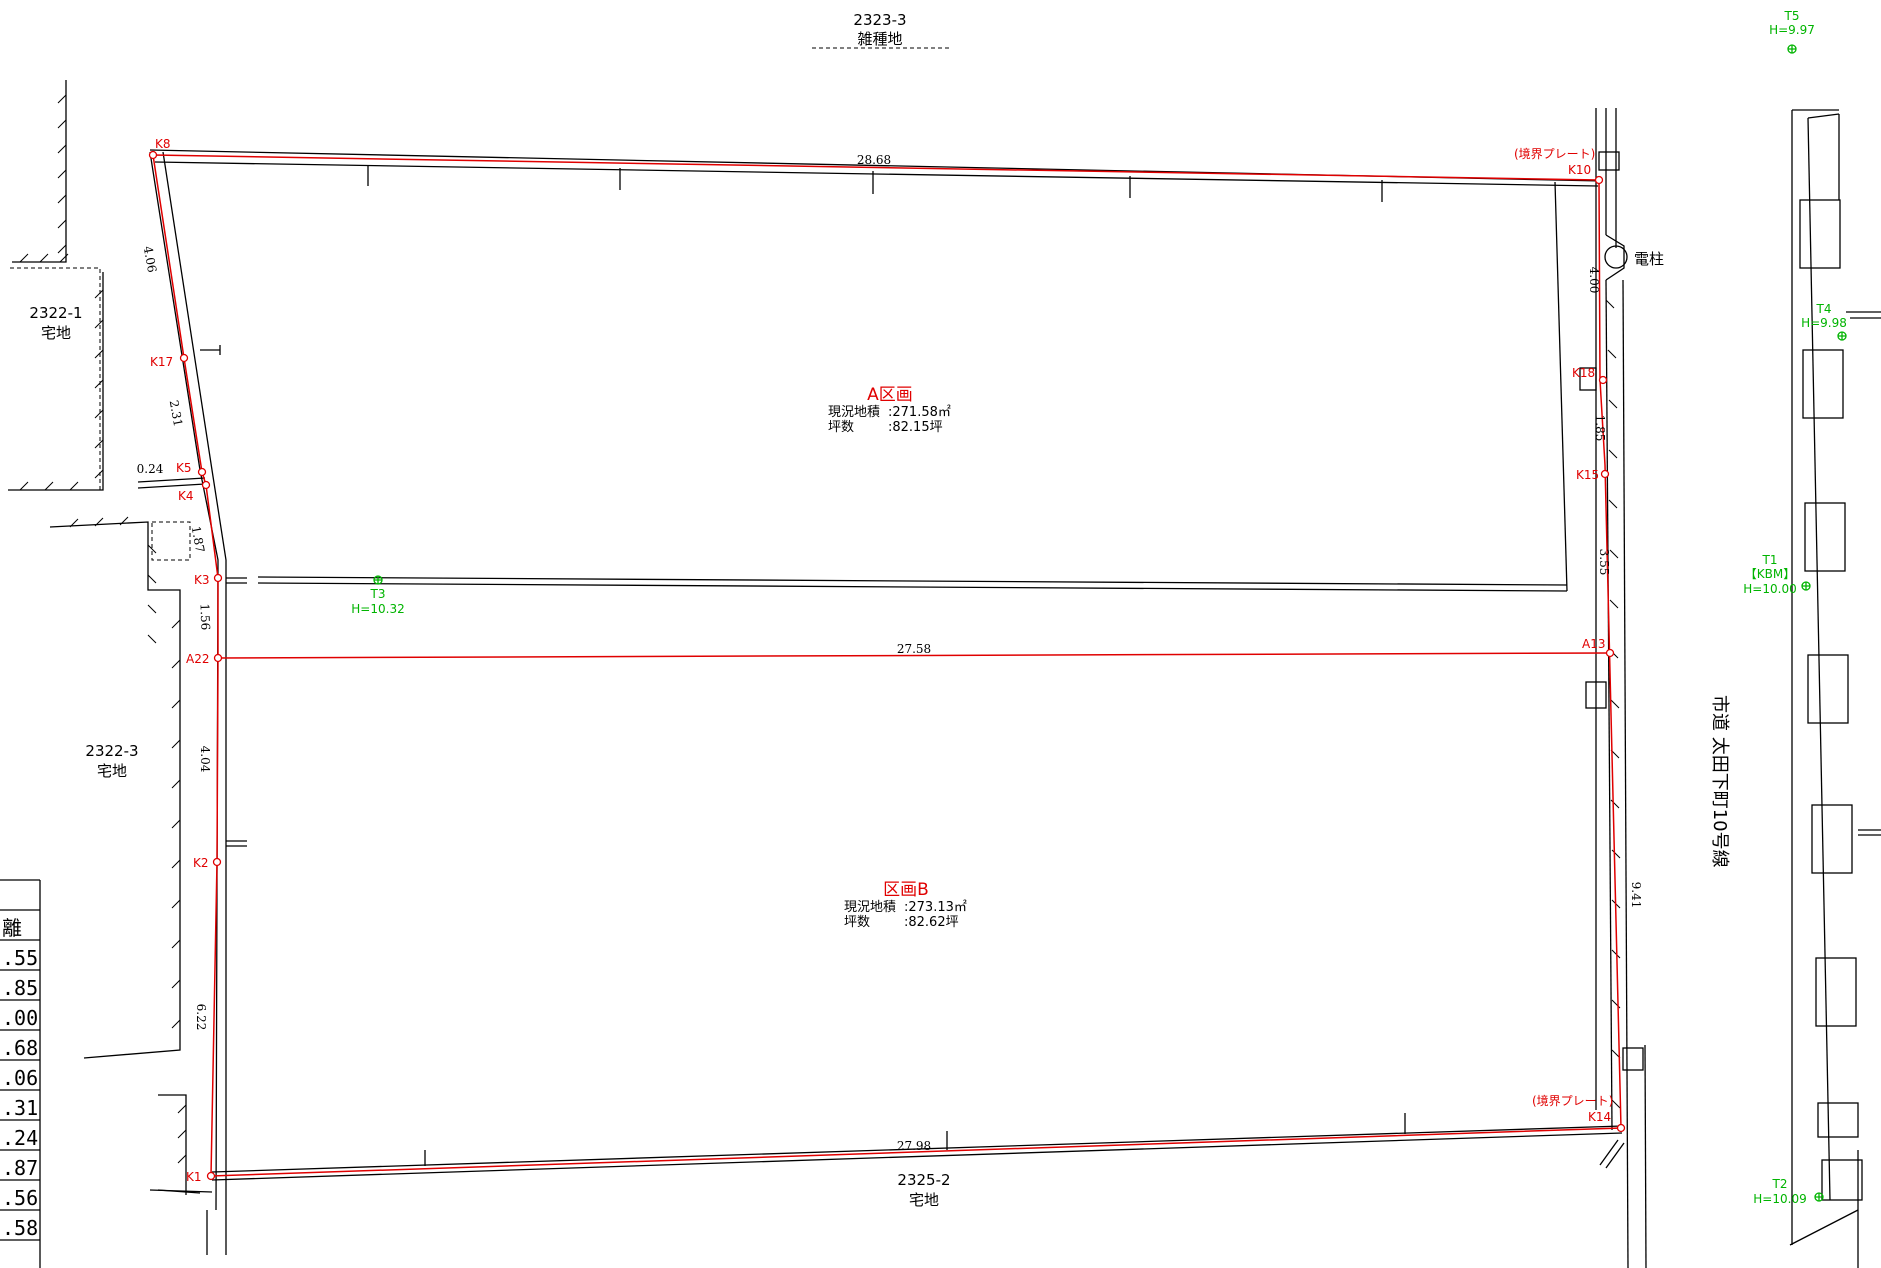  What do you see at coordinates (111, 751) in the screenshot?
I see `west-lower-parcel-number: 2322-3` at bounding box center [111, 751].